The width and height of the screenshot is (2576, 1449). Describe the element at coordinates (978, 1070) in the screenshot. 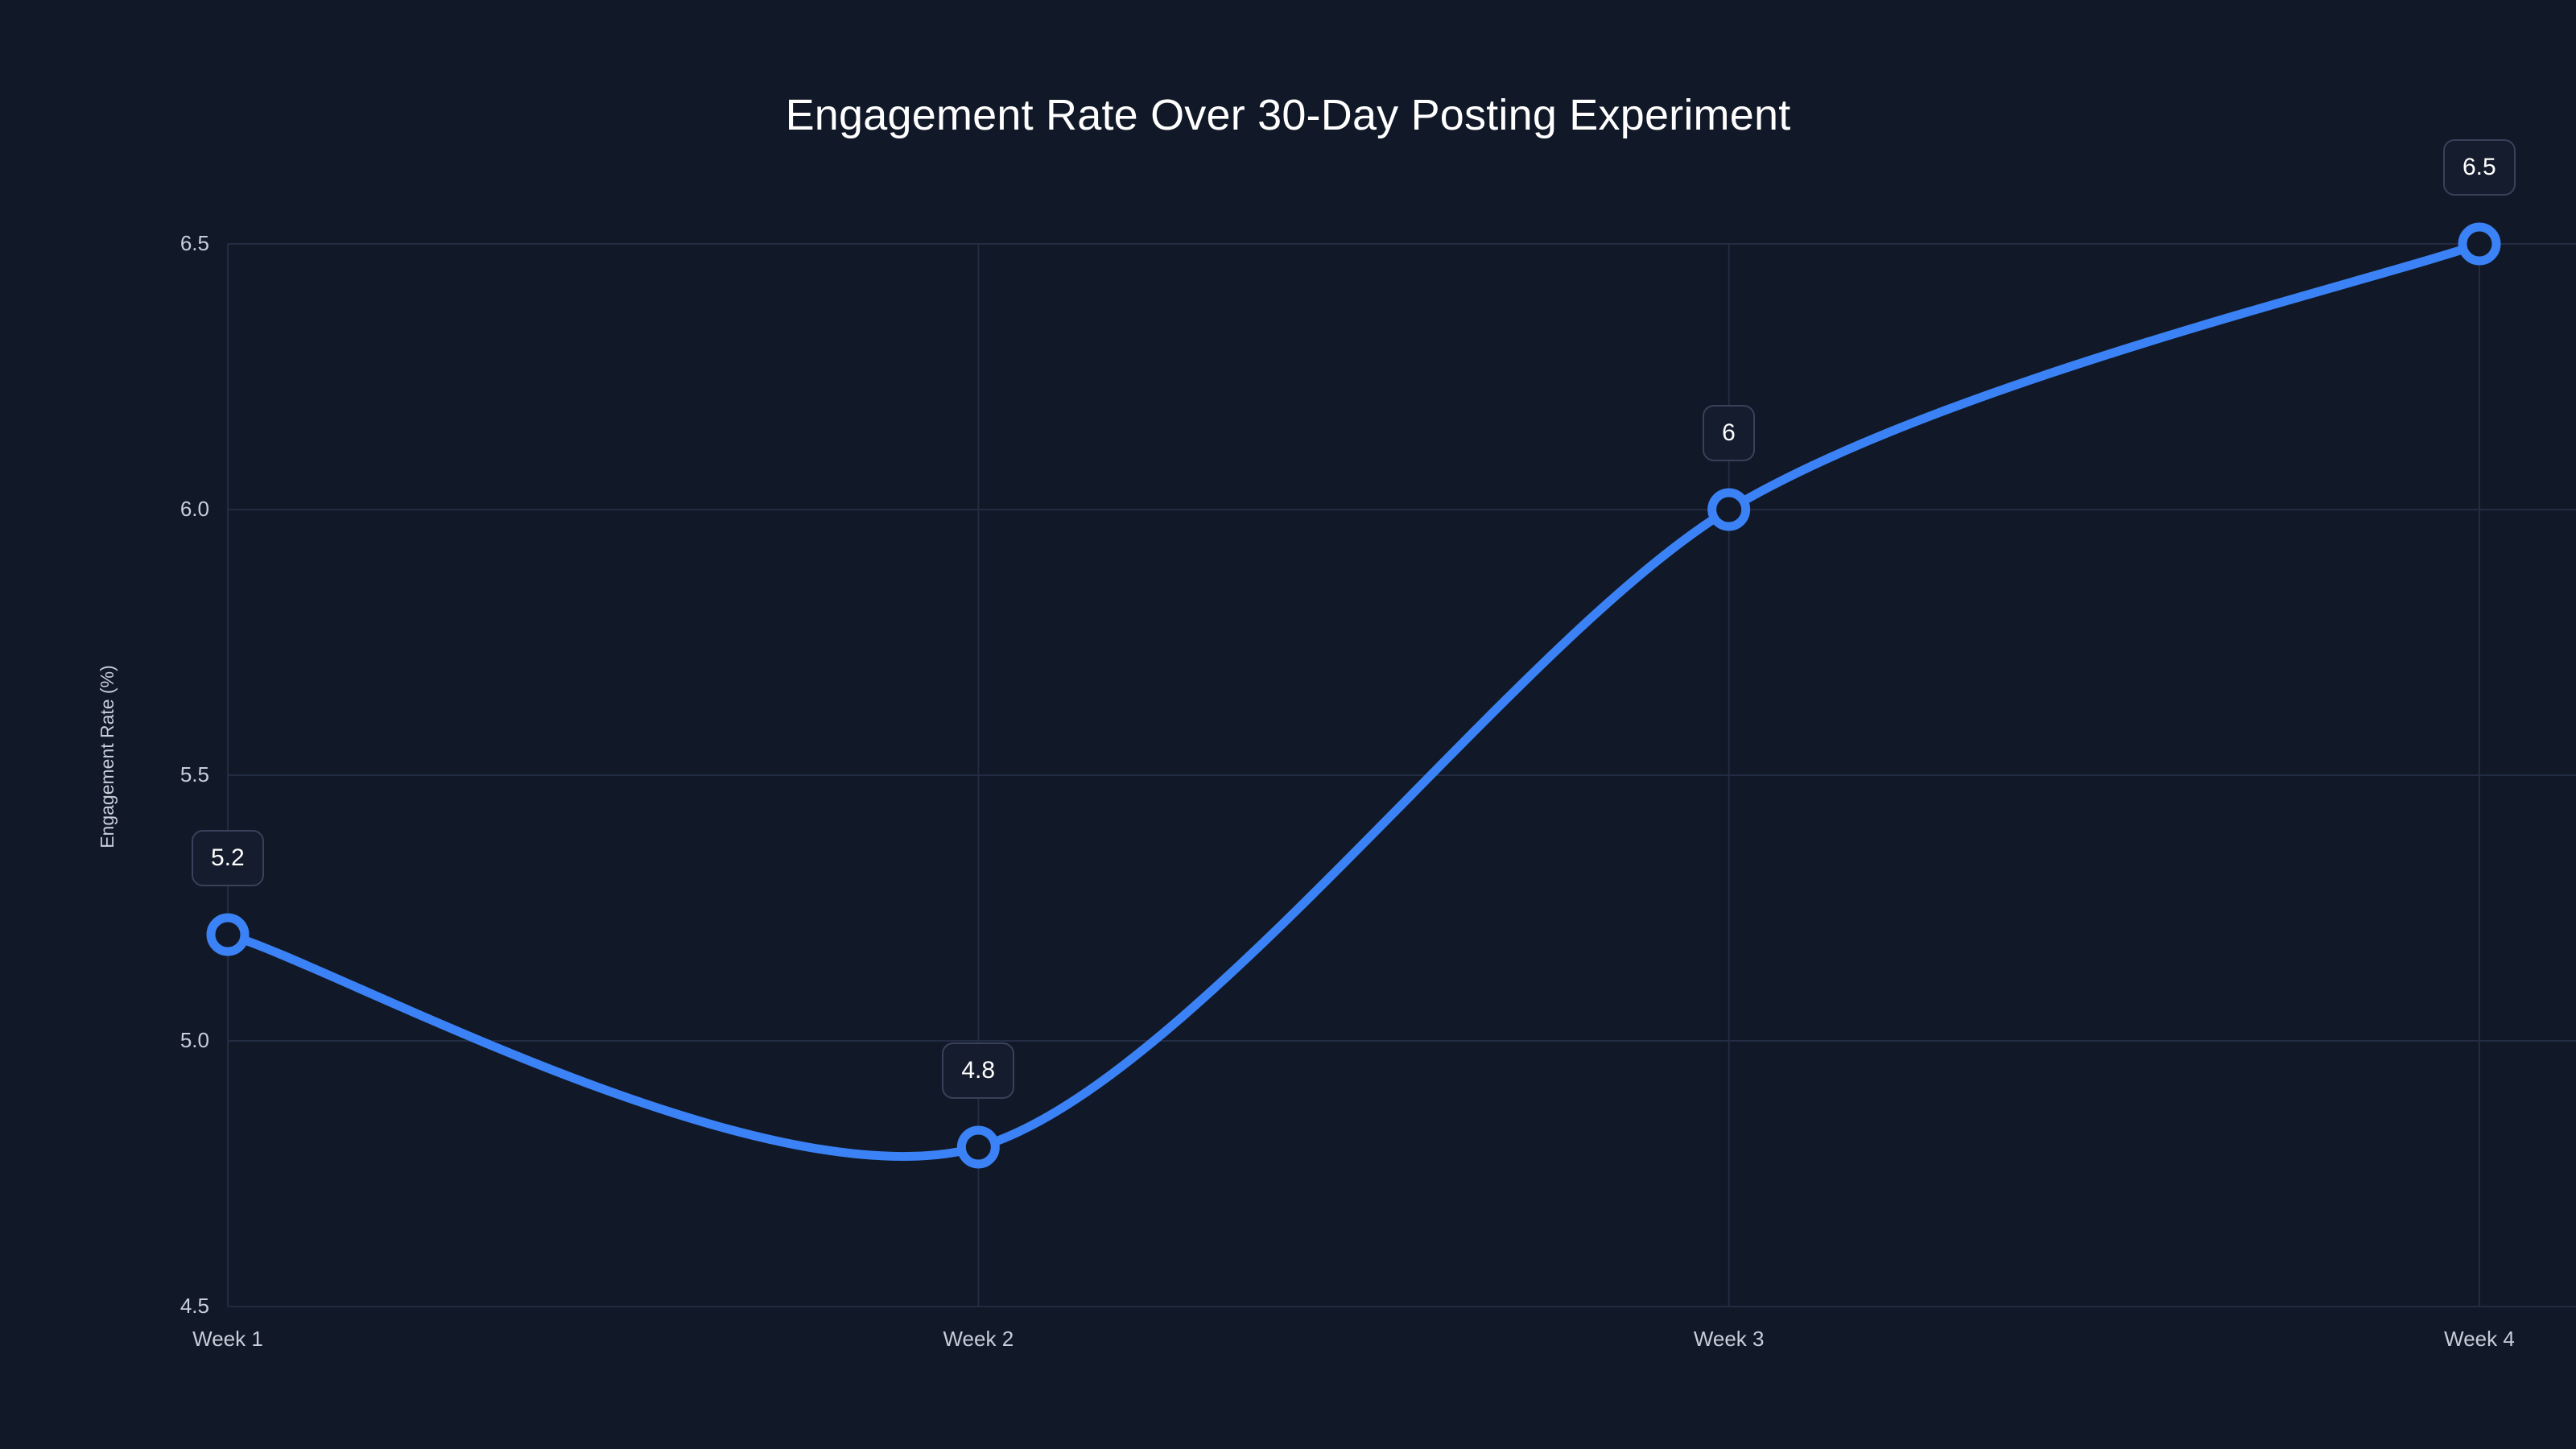

I see `data-point-label: 4.8` at that location.